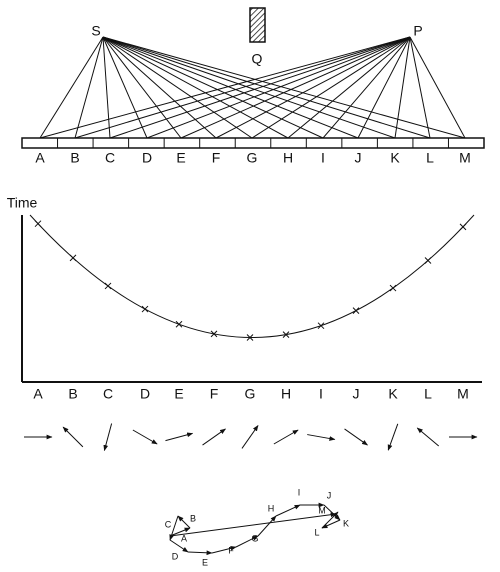  What do you see at coordinates (231, 550) in the screenshot?
I see `sum-arrow-label: F` at bounding box center [231, 550].